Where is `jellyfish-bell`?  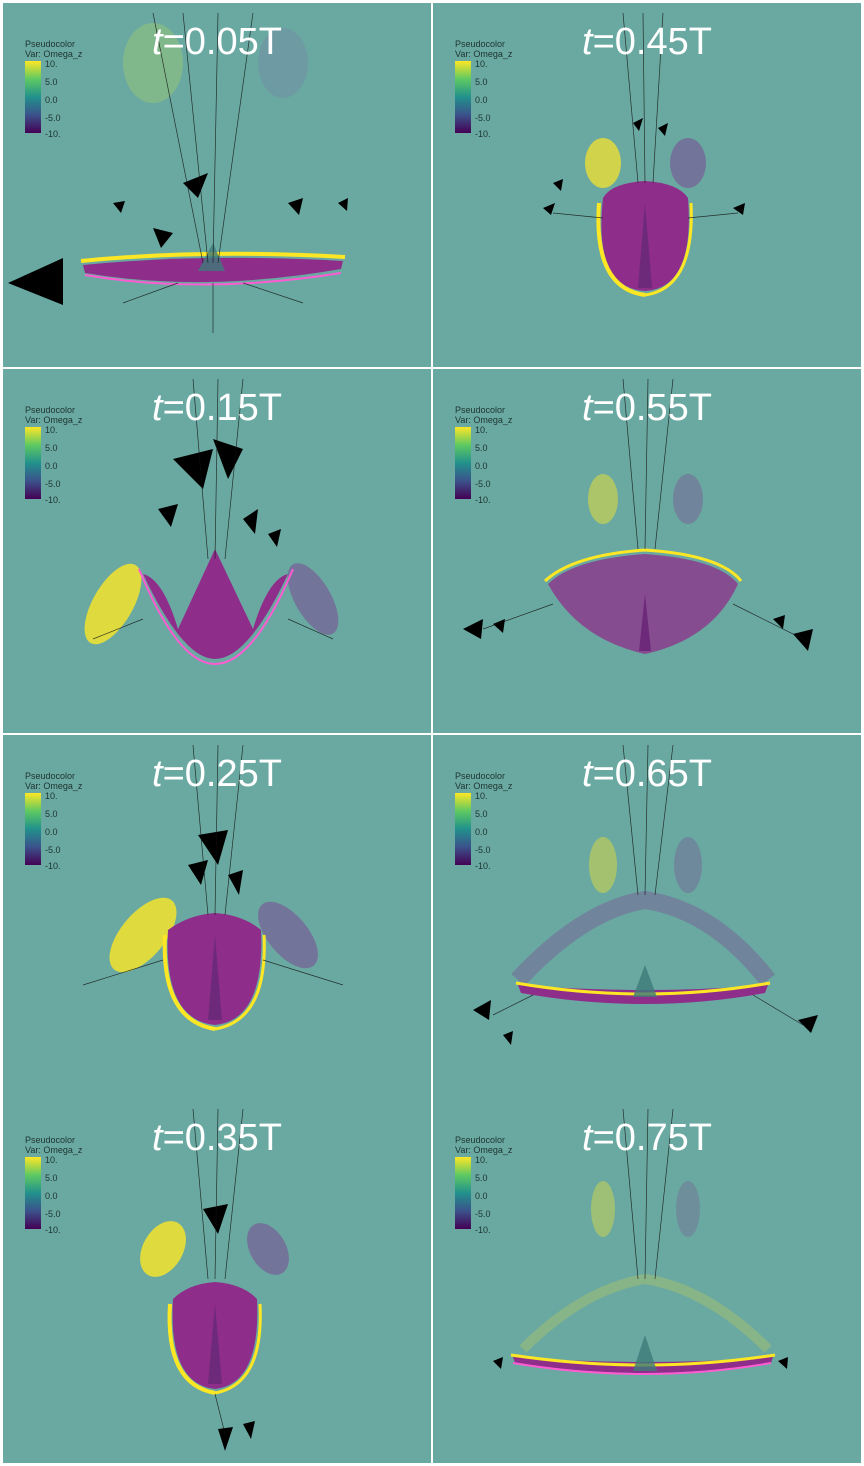
jellyfish-bell is located at coordinates (215, 604).